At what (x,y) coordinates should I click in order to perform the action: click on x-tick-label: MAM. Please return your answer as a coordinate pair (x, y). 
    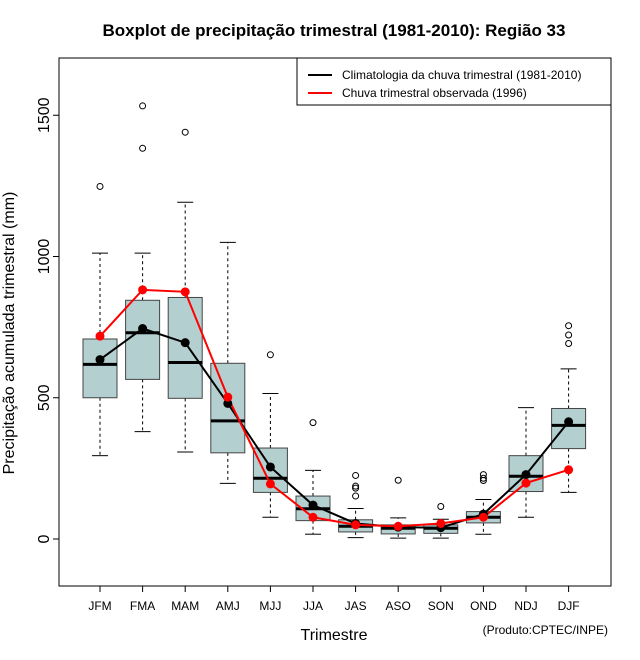
    Looking at the image, I should click on (185, 606).